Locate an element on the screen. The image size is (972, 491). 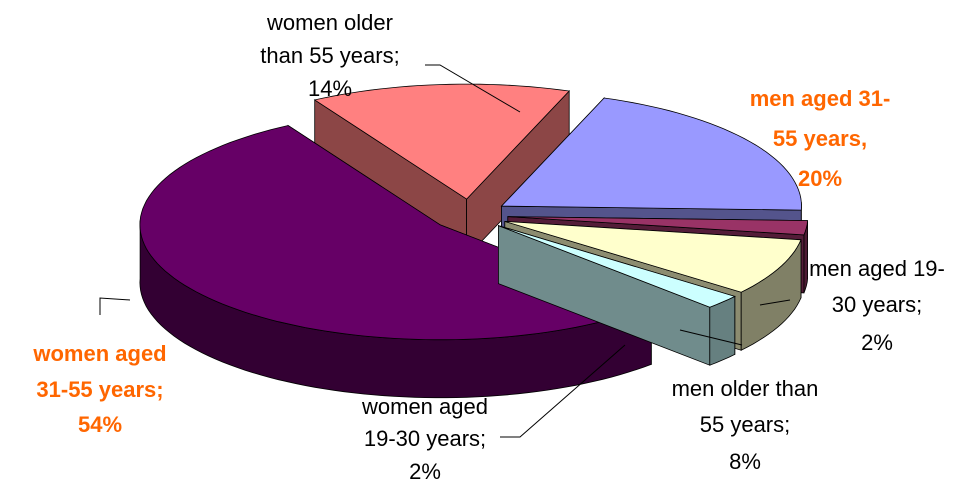
data-label: women older is located at coordinates (329, 22).